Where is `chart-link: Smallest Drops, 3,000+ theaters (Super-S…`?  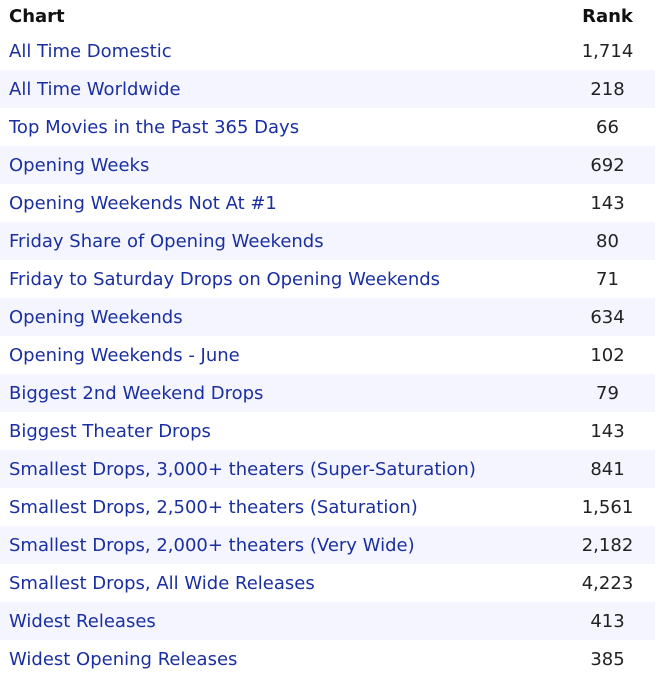
chart-link: Smallest Drops, 3,000+ theaters (Super-S… is located at coordinates (242, 469).